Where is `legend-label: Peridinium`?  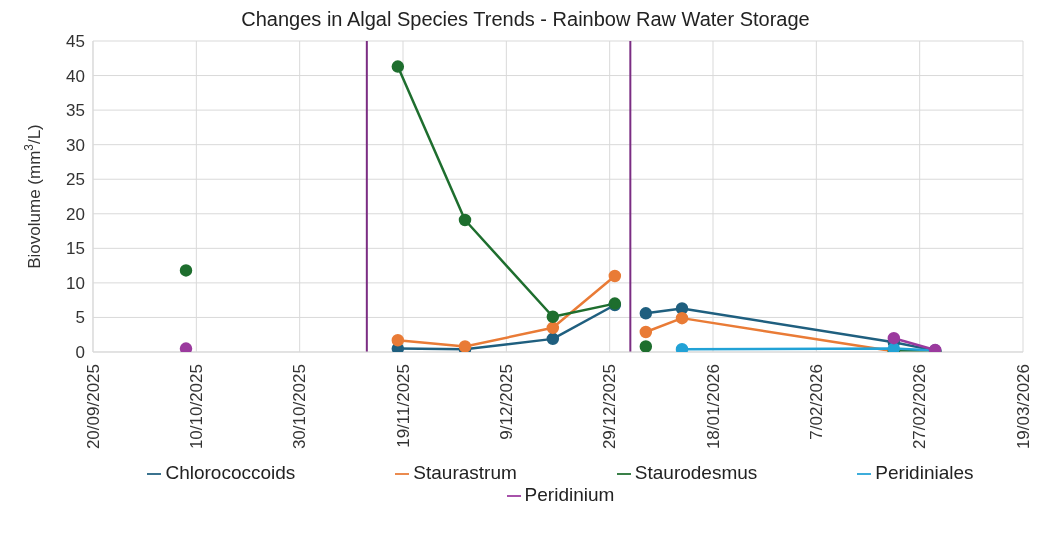
legend-label: Peridinium is located at coordinates (569, 494).